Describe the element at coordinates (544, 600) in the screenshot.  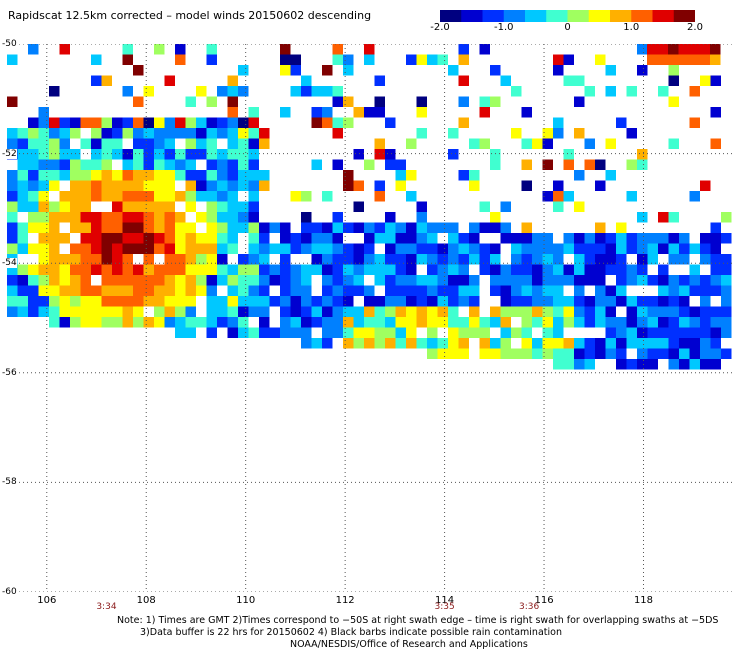
I see `longitude-tick-label: 116` at that location.